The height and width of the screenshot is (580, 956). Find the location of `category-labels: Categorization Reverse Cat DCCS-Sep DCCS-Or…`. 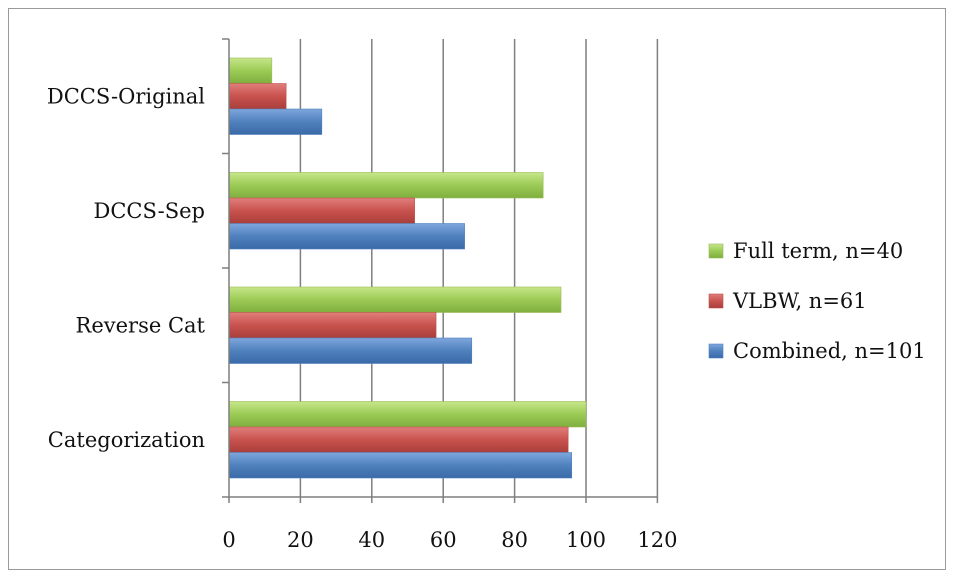

category-labels: Categorization Reverse Cat DCCS-Sep DCCS-Or… is located at coordinates (126, 268).